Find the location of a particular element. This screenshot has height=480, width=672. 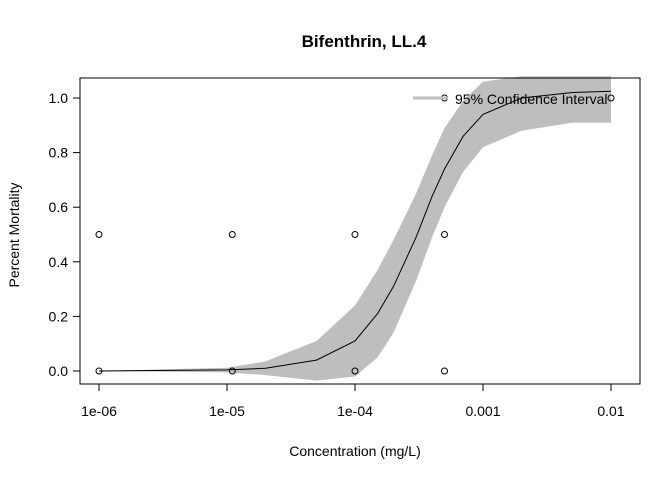

x-tick-label: 0.001 is located at coordinates (482, 411).